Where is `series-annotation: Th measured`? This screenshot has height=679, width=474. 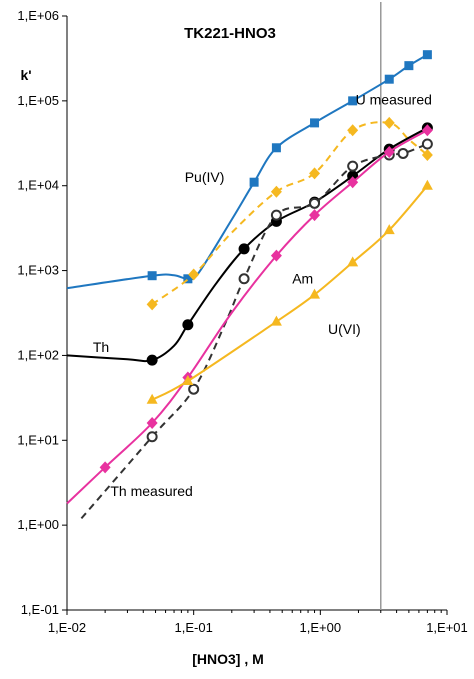 series-annotation: Th measured is located at coordinates (151, 491).